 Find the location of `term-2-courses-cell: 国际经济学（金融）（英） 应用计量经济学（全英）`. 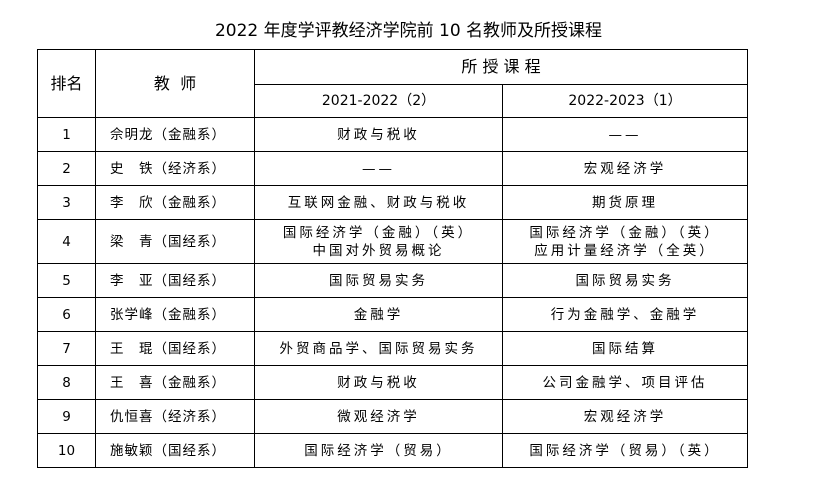

term-2-courses-cell: 国际经济学（金融）（英） 应用计量经济学（全英） is located at coordinates (625, 241).